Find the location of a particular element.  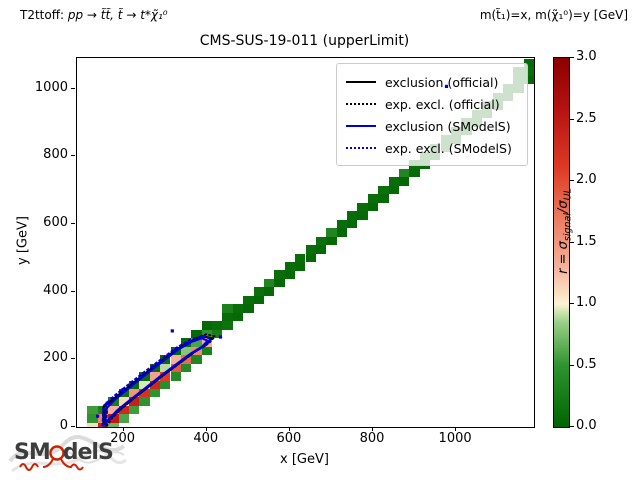

logo-red-o is located at coordinates (57, 453).